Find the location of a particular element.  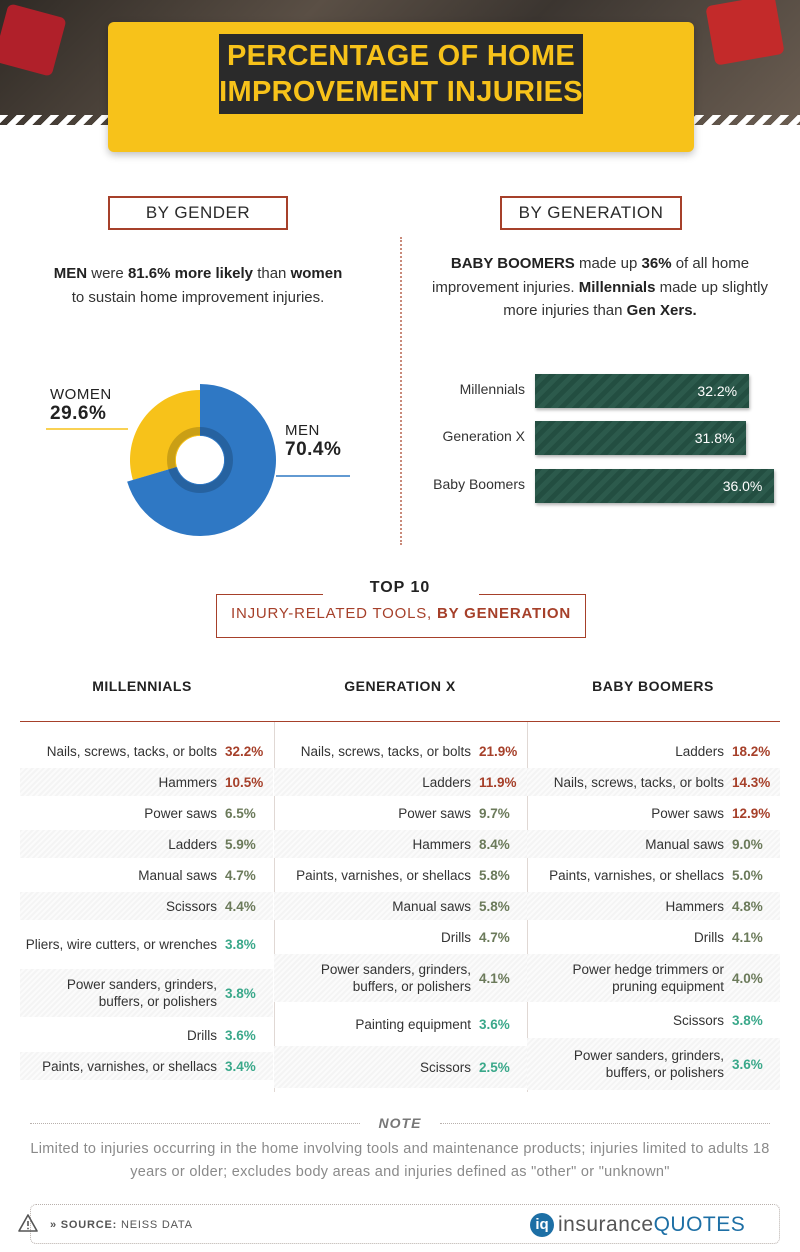

women-slice is located at coordinates (165, 435).